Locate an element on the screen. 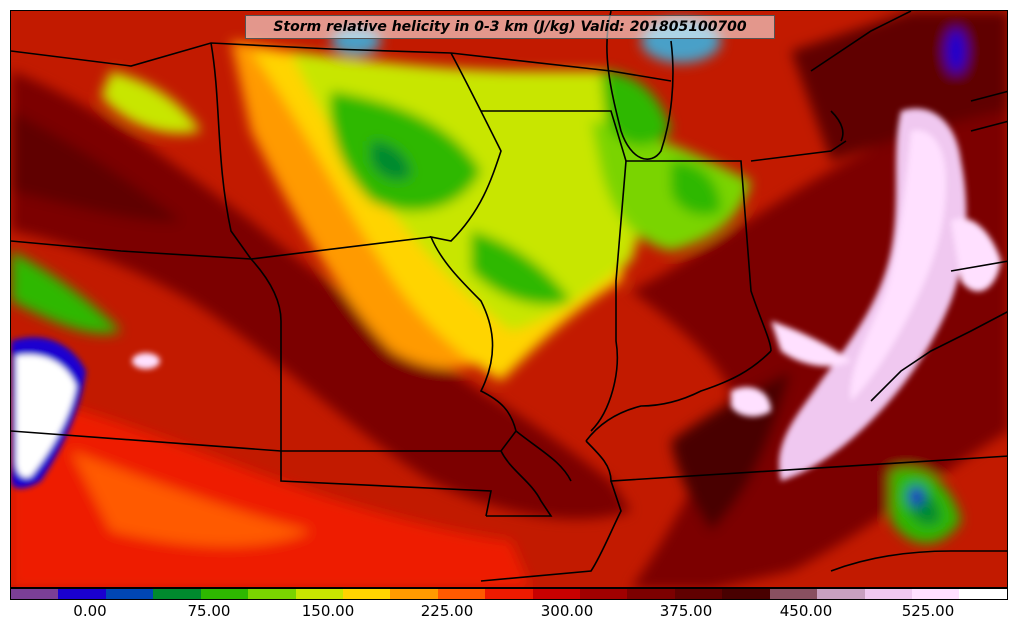 This screenshot has height=633, width=1018. colorbar-tick-label: 375.00 is located at coordinates (686, 611).